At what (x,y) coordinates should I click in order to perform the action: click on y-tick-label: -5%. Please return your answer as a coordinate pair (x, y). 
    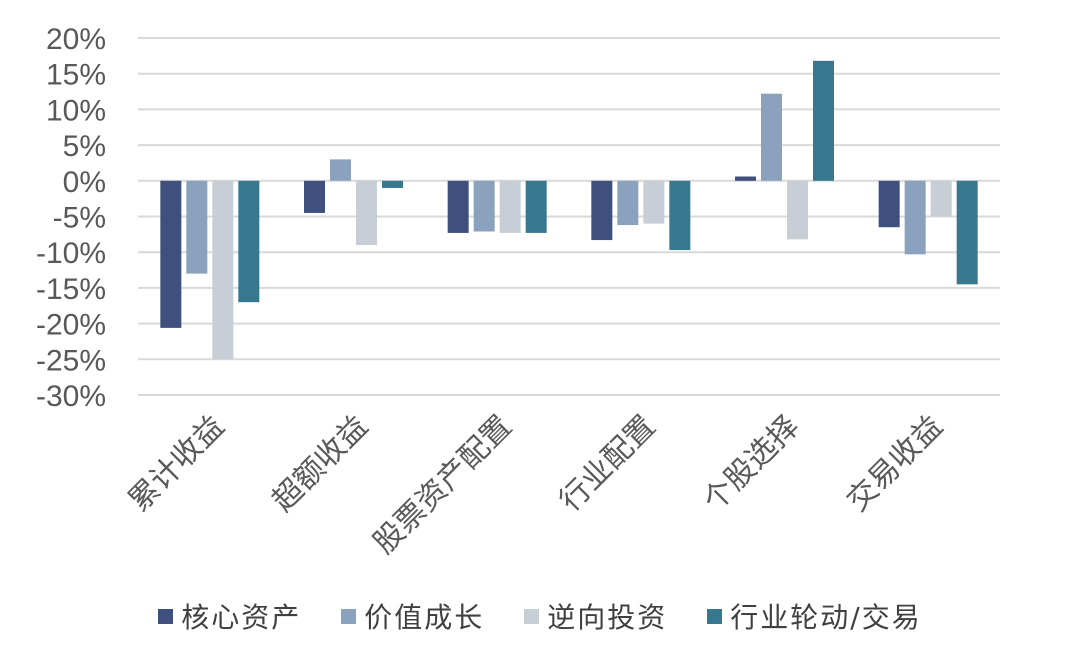
    Looking at the image, I should click on (79, 218).